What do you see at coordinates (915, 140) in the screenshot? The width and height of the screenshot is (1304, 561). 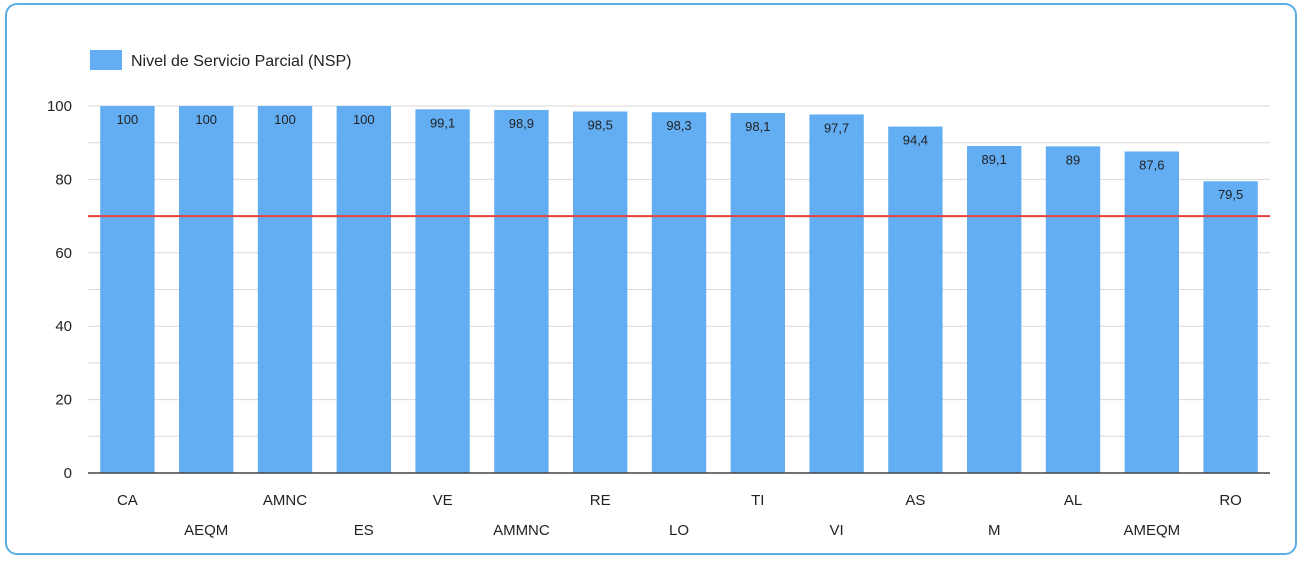 I see `data-label: 94,4` at bounding box center [915, 140].